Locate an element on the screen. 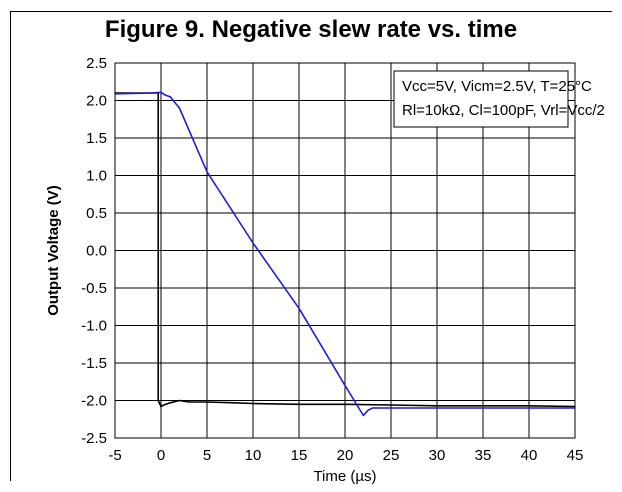 The height and width of the screenshot is (492, 622). x-tick-label: 35 is located at coordinates (483, 455).